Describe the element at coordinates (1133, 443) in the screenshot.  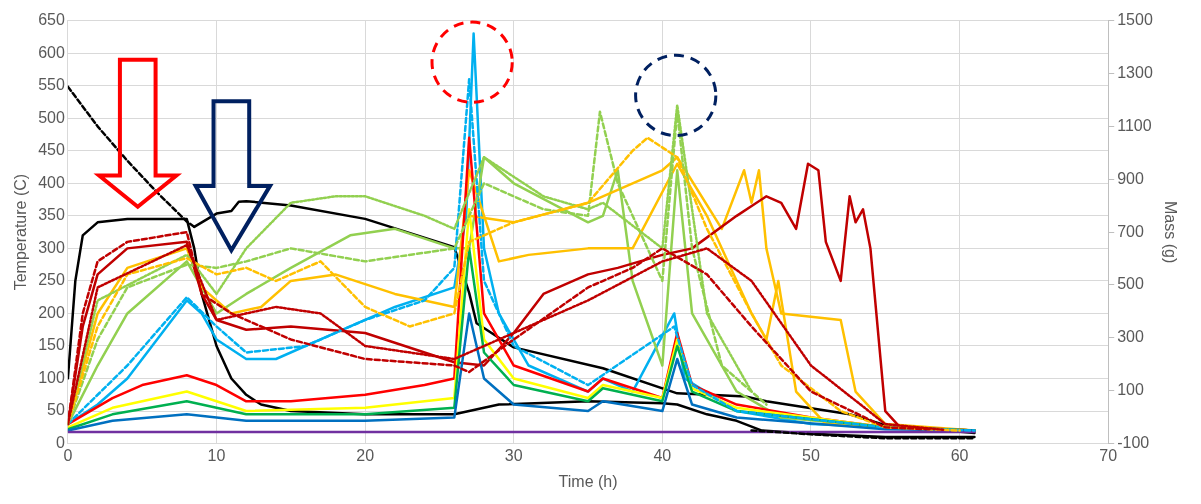
I see `y2-tick-label: -100` at that location.